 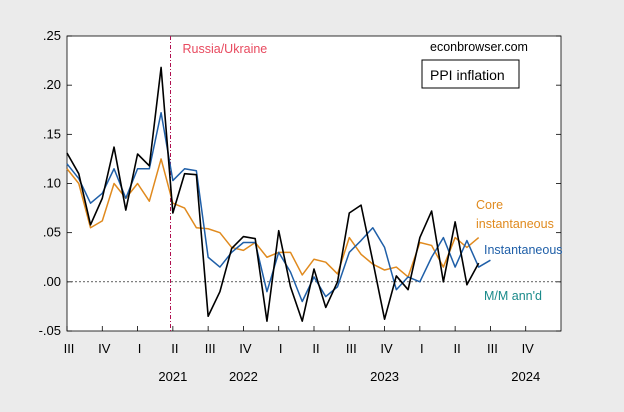 What do you see at coordinates (243, 376) in the screenshot?
I see `year-label: 2022` at bounding box center [243, 376].